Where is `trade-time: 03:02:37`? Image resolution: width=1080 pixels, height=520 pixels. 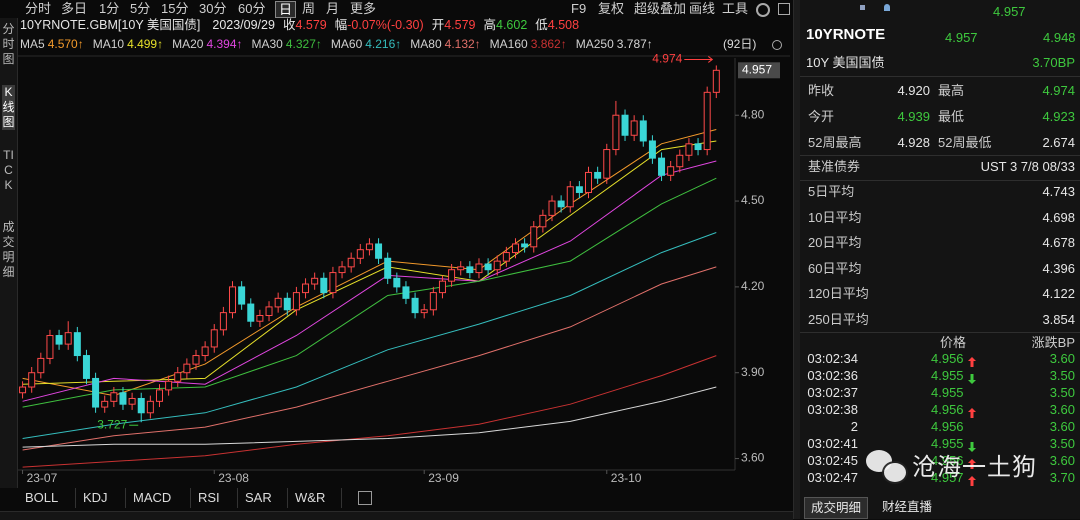
trade-time: 03:02:37 is located at coordinates (832, 392).